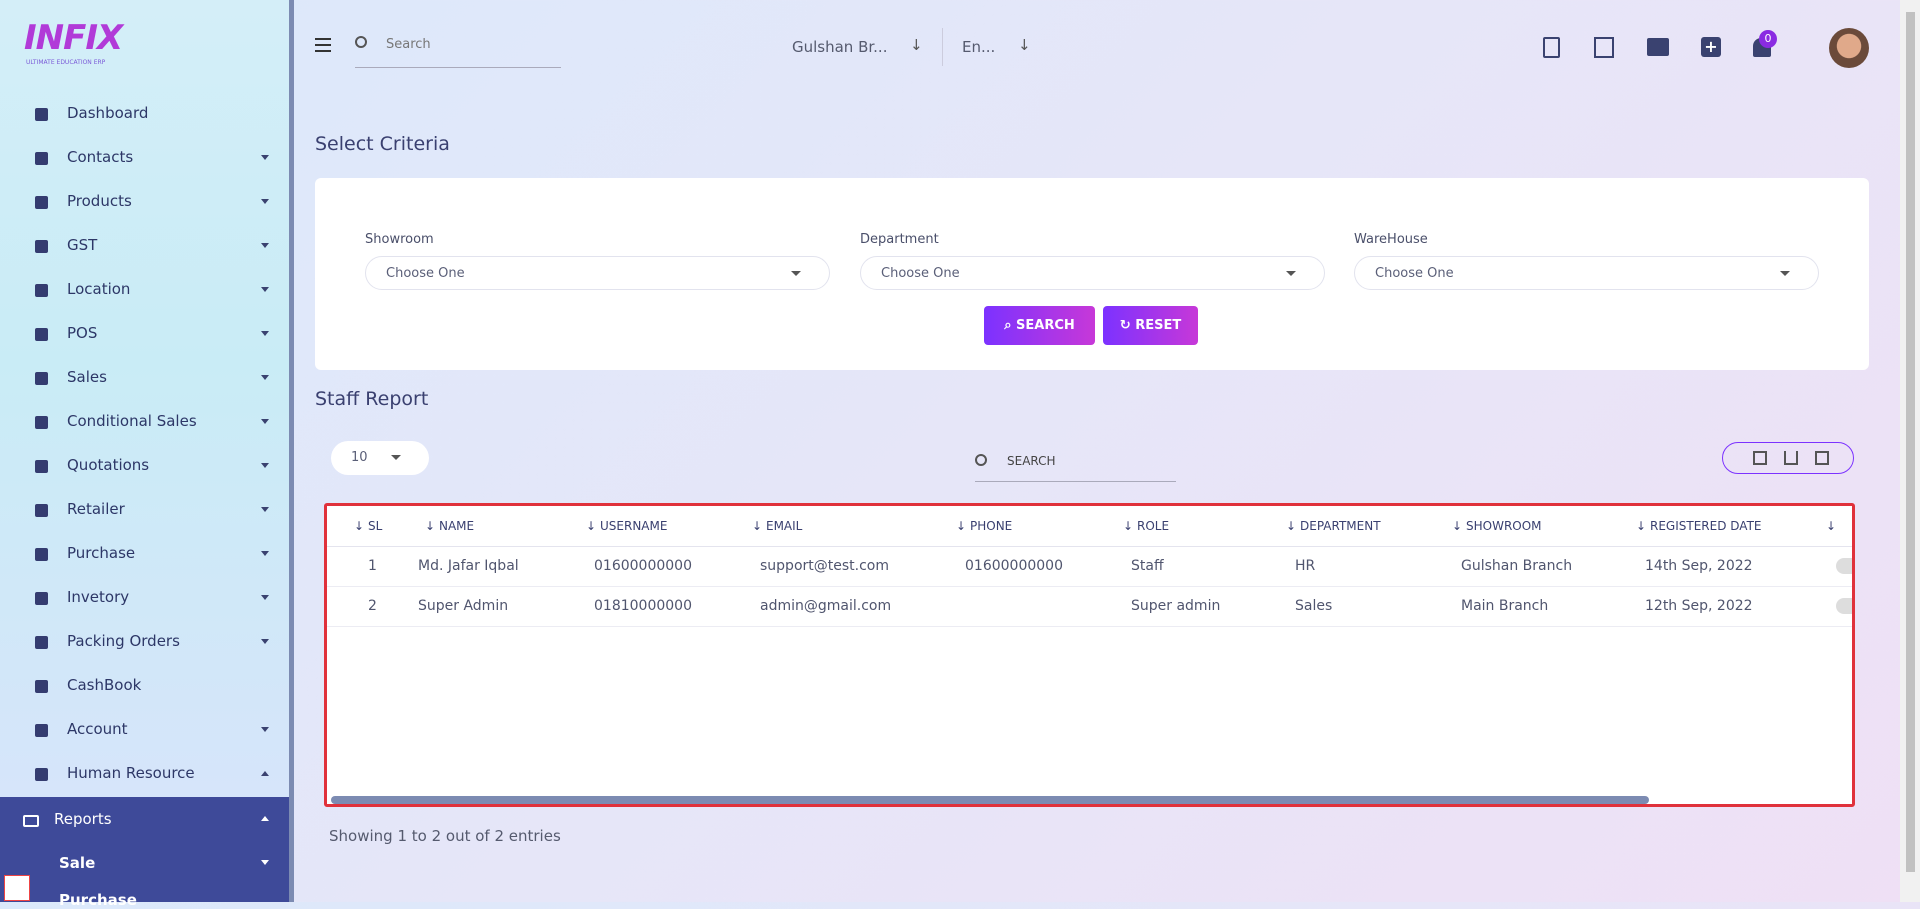  I want to click on column-header: USERNAME, so click(634, 526).